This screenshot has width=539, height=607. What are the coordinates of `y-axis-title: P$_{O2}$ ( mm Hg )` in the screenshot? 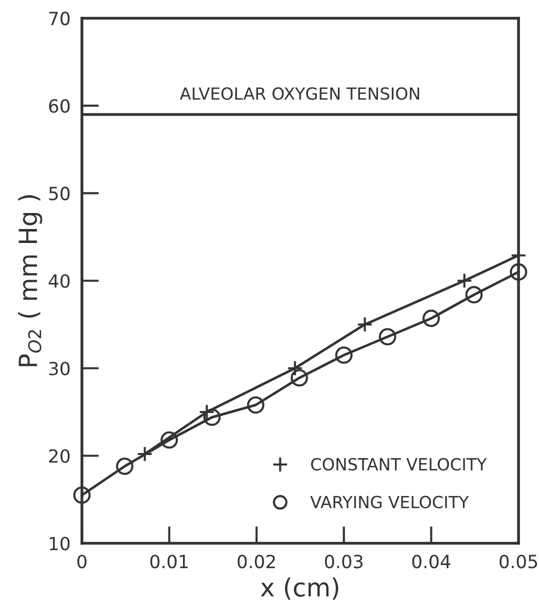 It's located at (30, 280).